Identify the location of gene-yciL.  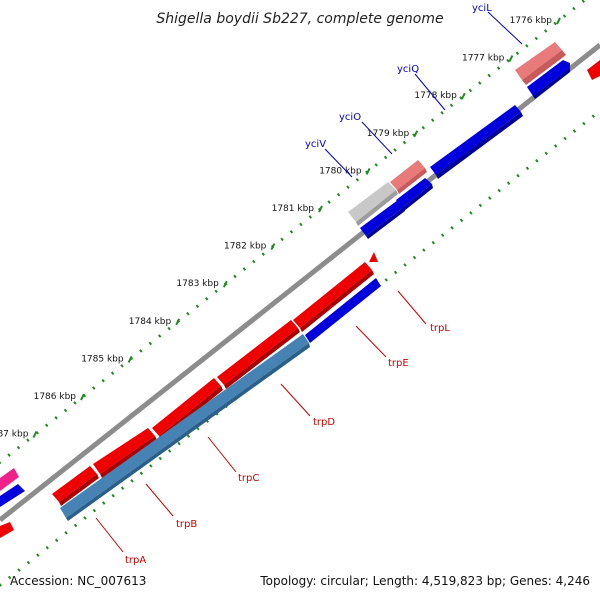
(540, 63).